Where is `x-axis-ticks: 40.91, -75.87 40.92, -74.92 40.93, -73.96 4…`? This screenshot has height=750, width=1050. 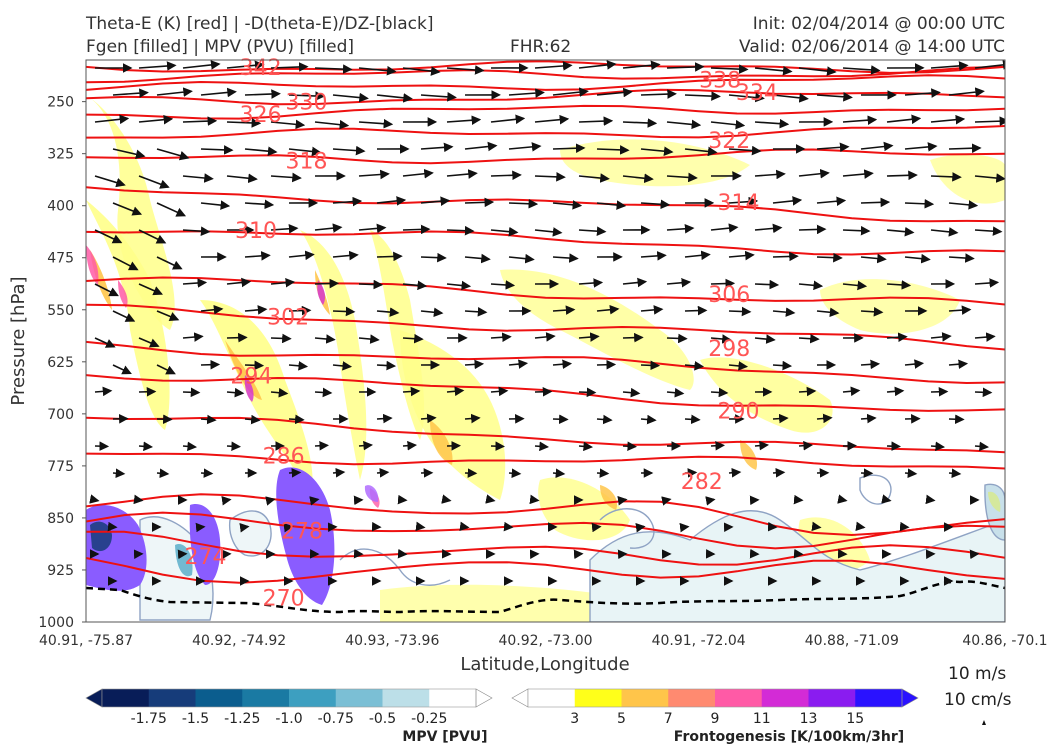 x-axis-ticks: 40.91, -75.87 40.92, -74.92 40.93, -73.96 4… is located at coordinates (543, 641).